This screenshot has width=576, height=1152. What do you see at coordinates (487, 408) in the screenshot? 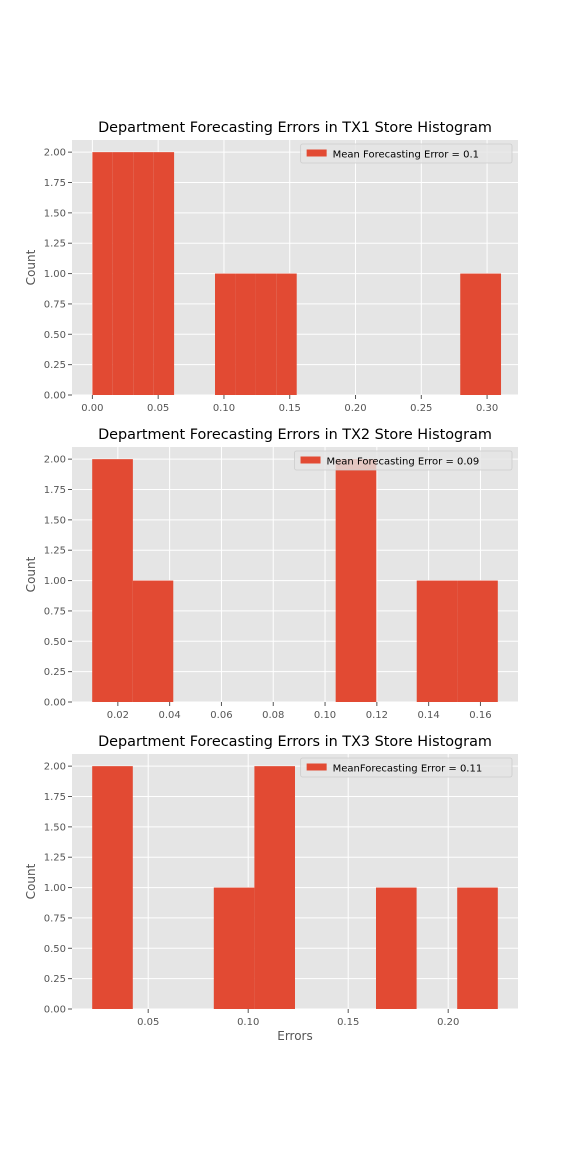
I see `x-tick-label: 0.30` at bounding box center [487, 408].